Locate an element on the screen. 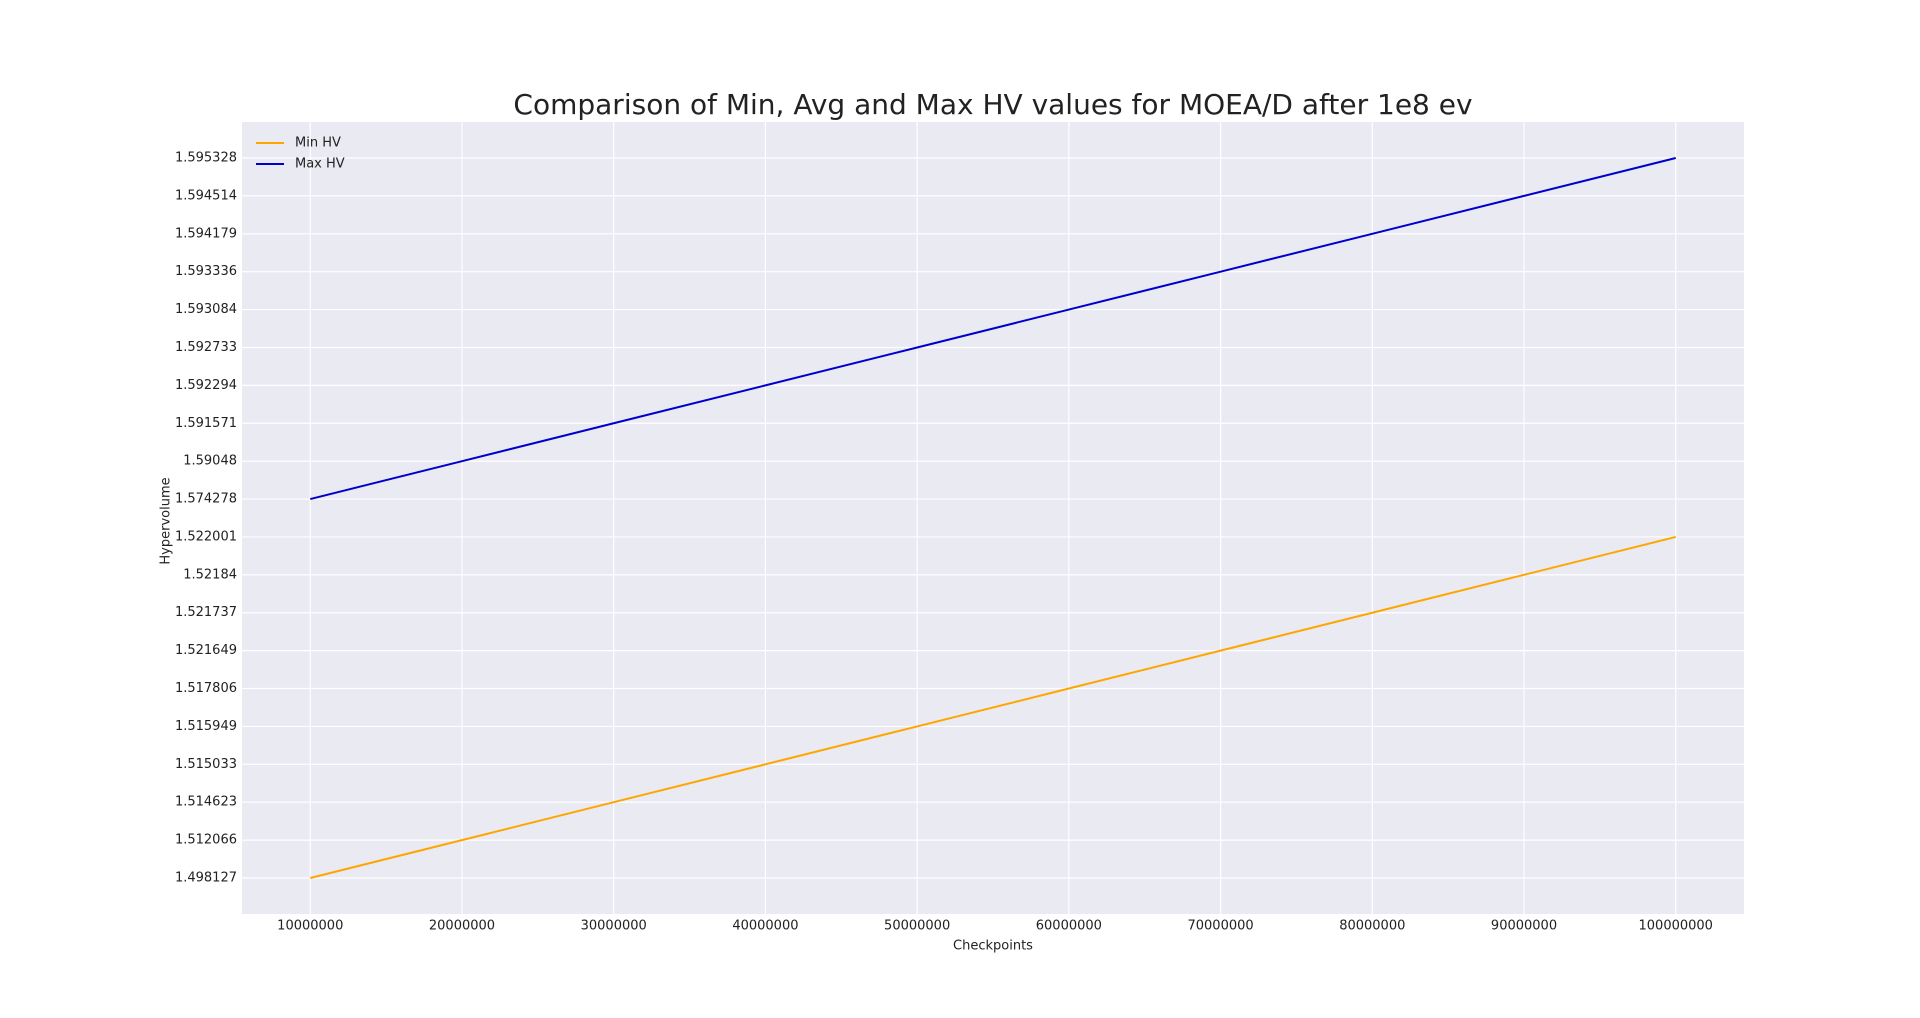 The height and width of the screenshot is (1018, 1920). y-tick-label: 1.595328 is located at coordinates (206, 158).